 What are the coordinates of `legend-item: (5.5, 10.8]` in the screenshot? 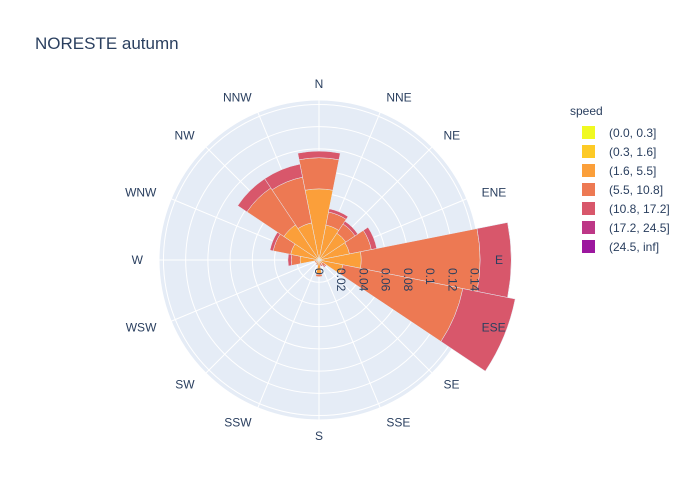 It's located at (620, 189).